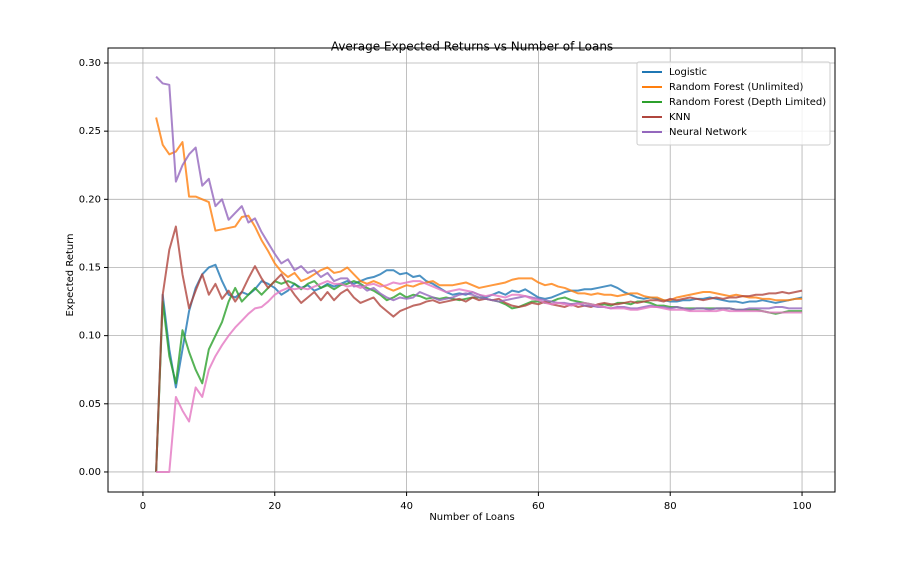  What do you see at coordinates (90, 336) in the screenshot?
I see `y-tick-label: 0.10` at bounding box center [90, 336].